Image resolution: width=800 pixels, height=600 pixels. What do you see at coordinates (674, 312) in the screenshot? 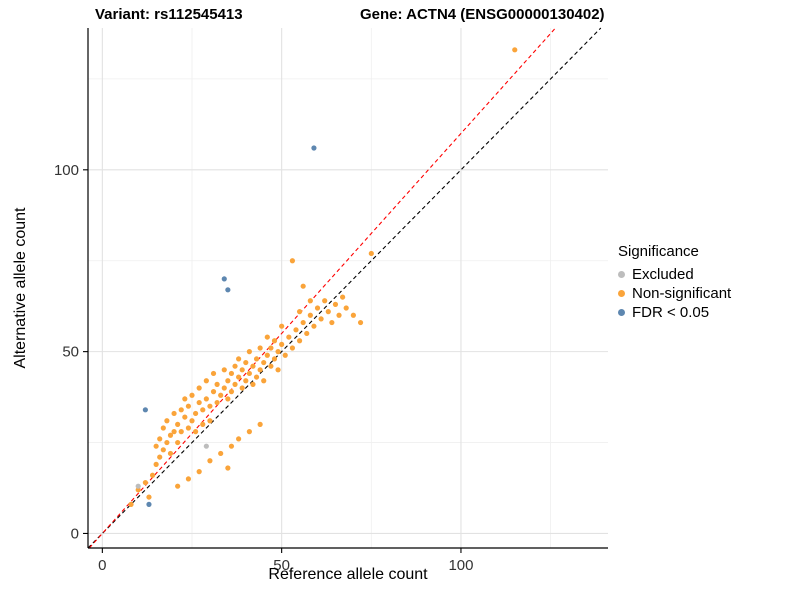
I see `legend-item-fdr: FDR < 0.05` at bounding box center [674, 312].